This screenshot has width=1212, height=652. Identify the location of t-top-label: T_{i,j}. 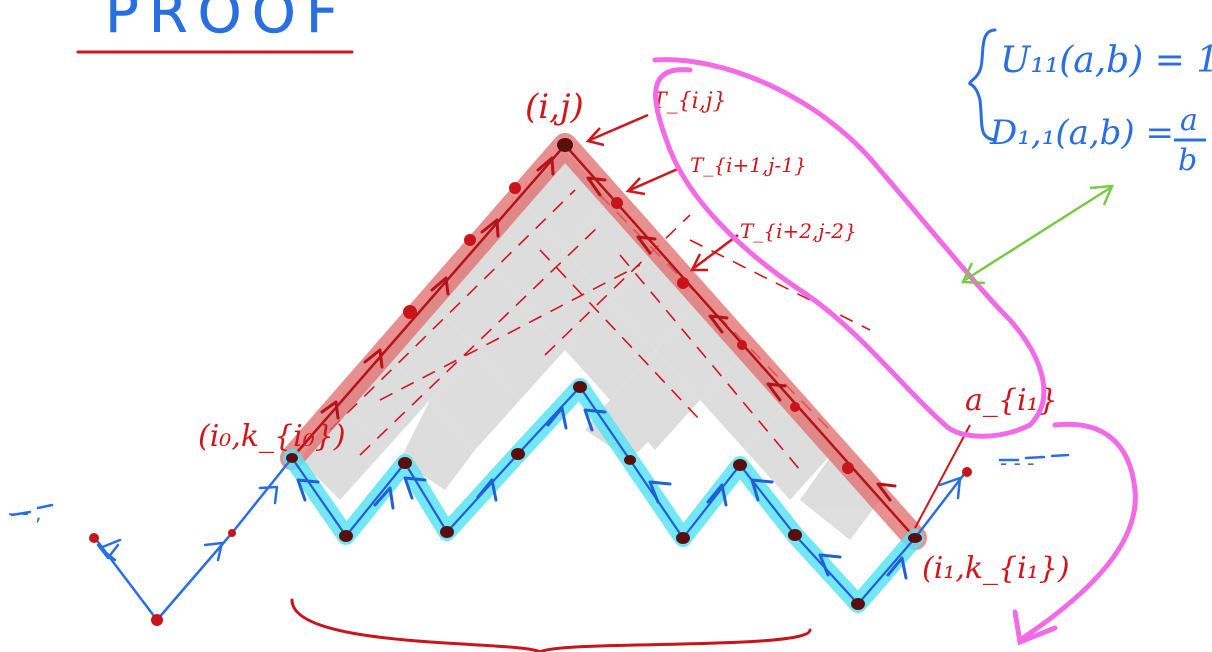
(689, 101).